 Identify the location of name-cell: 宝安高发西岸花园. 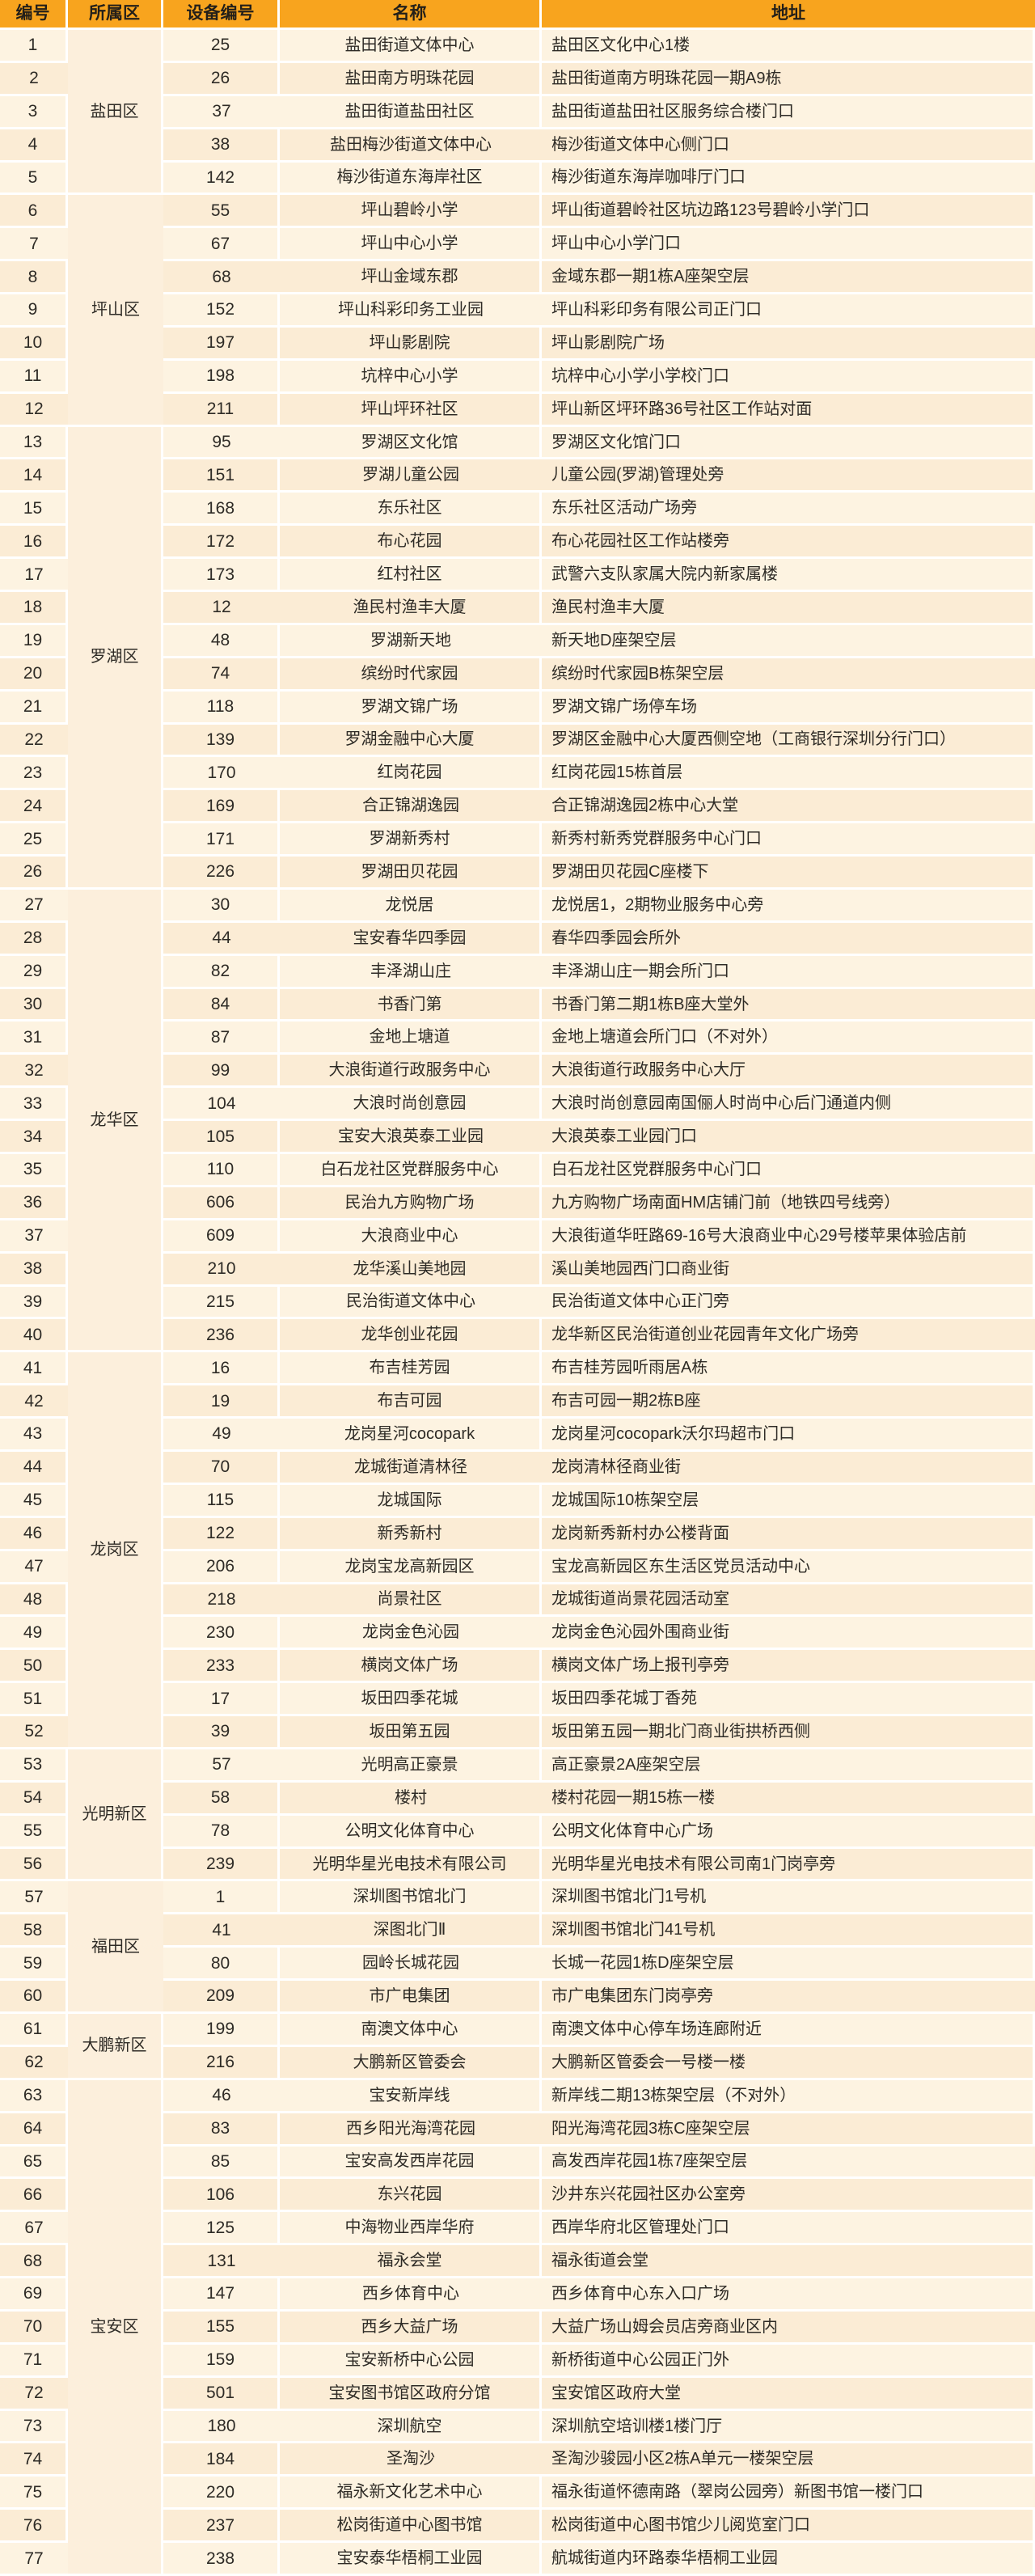
(411, 2163).